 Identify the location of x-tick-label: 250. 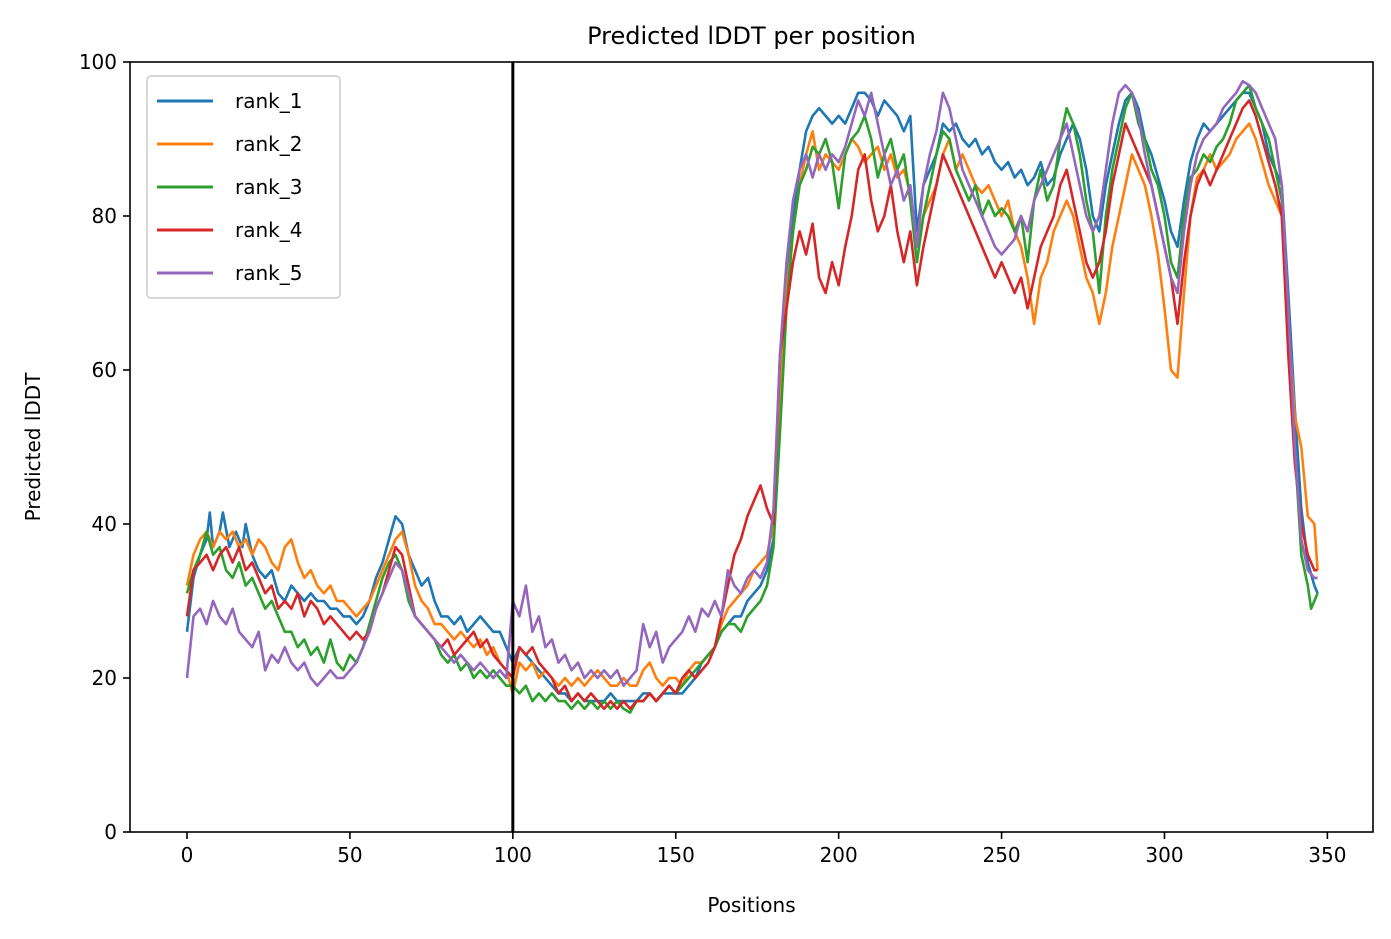
(1001, 855).